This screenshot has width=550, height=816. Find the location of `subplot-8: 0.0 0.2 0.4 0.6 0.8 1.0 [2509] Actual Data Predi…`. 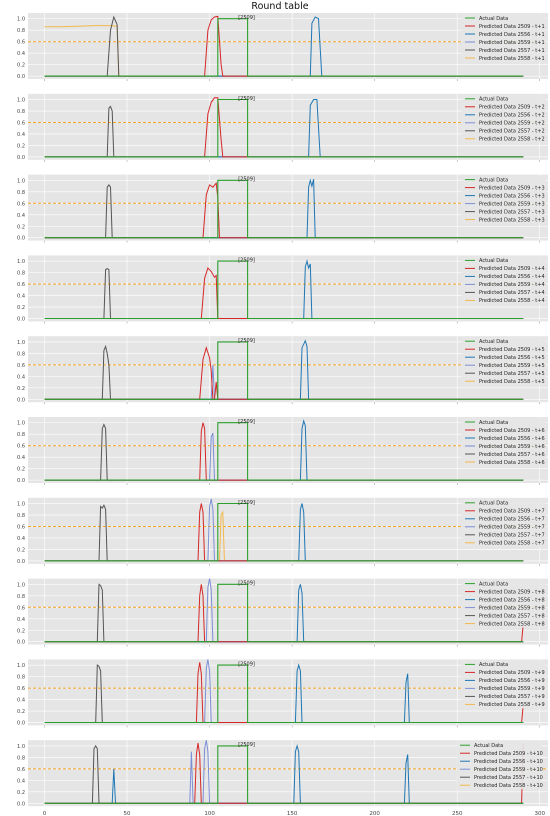

subplot-8: 0.0 0.2 0.4 0.6 0.8 1.0 [2509] Actual Data Predi… is located at coordinates (282, 612).